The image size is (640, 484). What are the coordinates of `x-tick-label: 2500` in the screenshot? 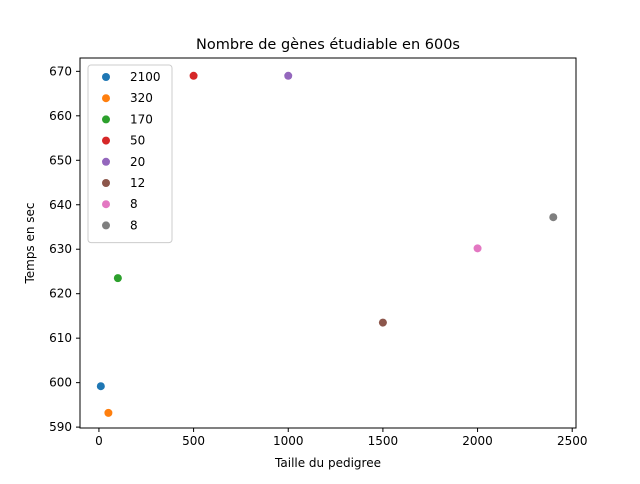 It's located at (572, 441).